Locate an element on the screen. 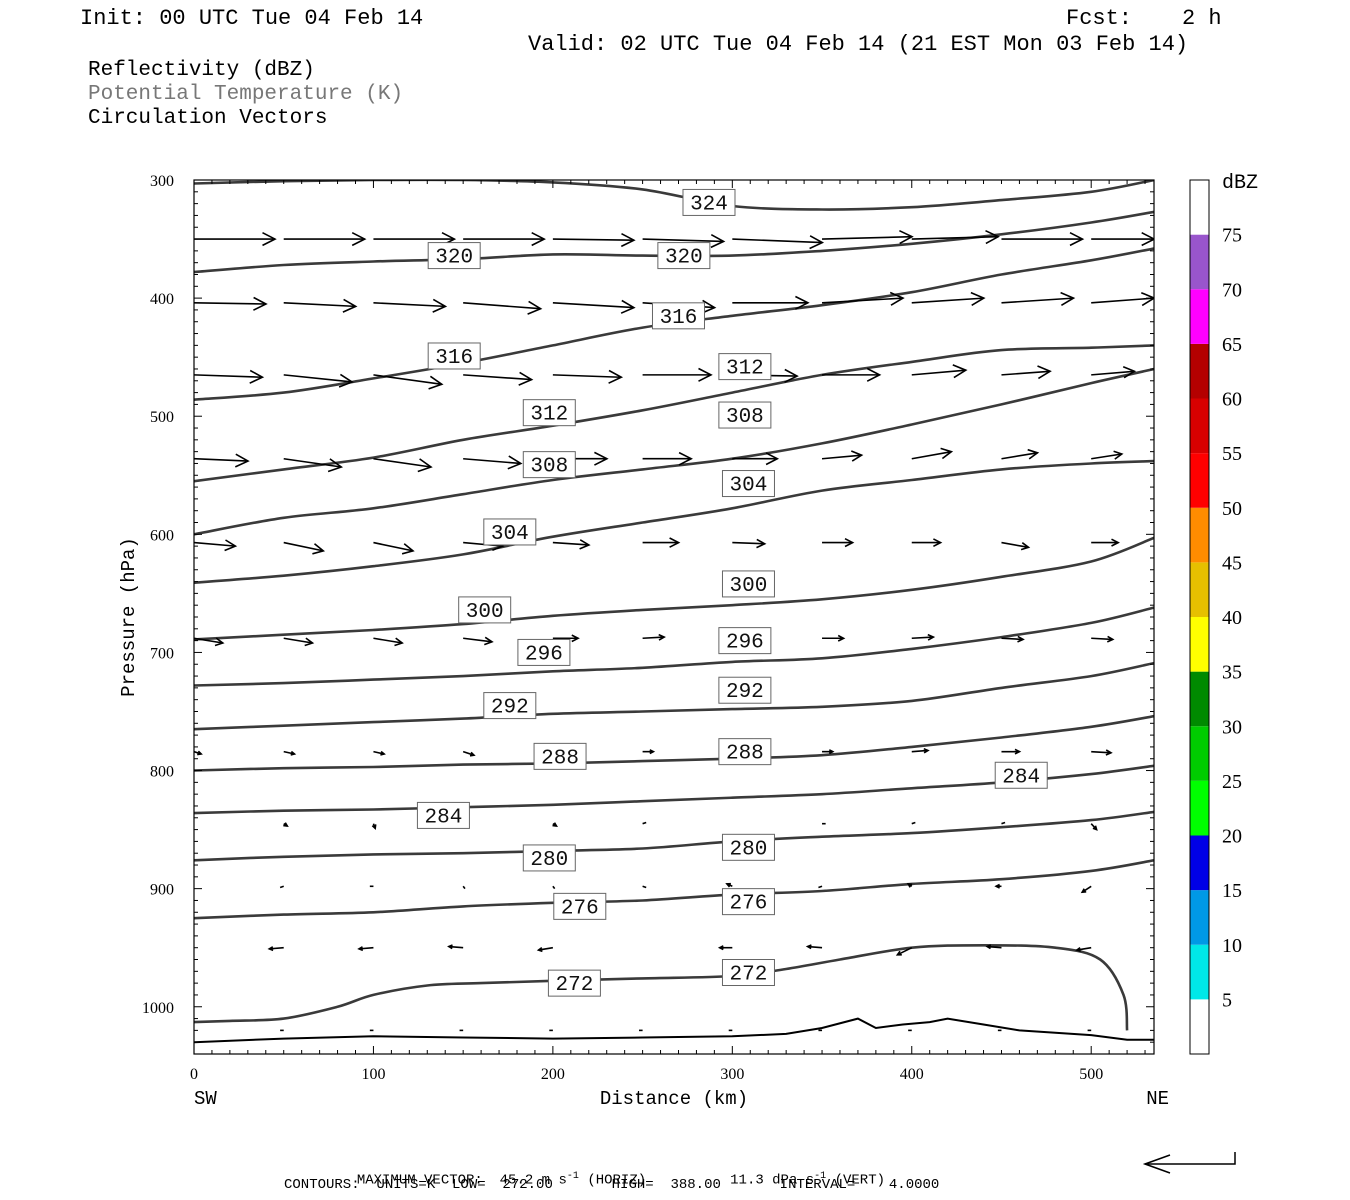 The width and height of the screenshot is (1350, 1200). x-tick-label: 0 is located at coordinates (194, 1074).